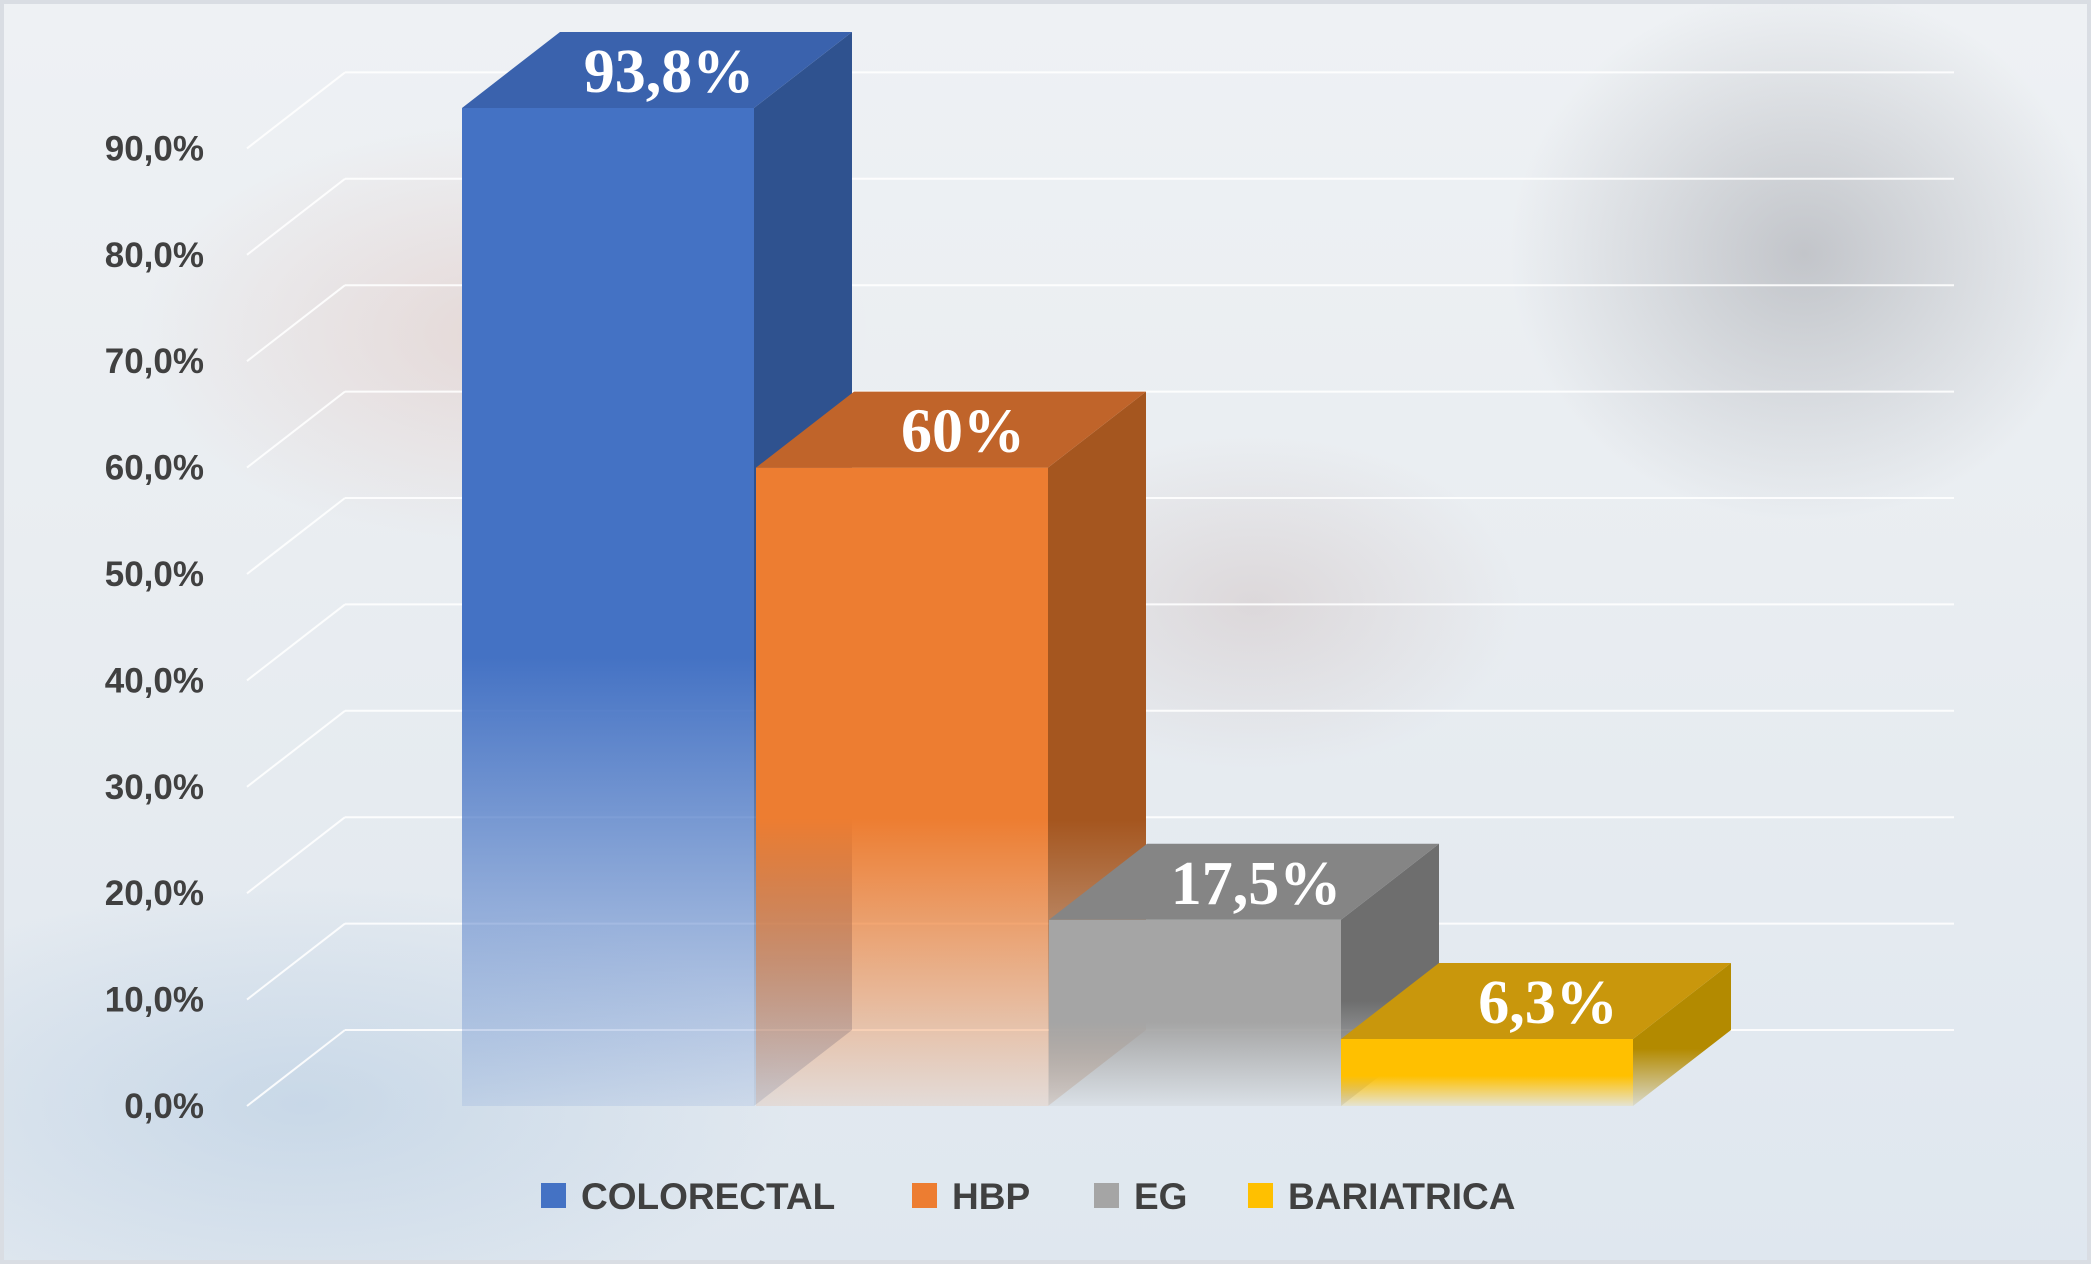  What do you see at coordinates (708, 1196) in the screenshot?
I see `legend-label-colorectal: COLORECTAL` at bounding box center [708, 1196].